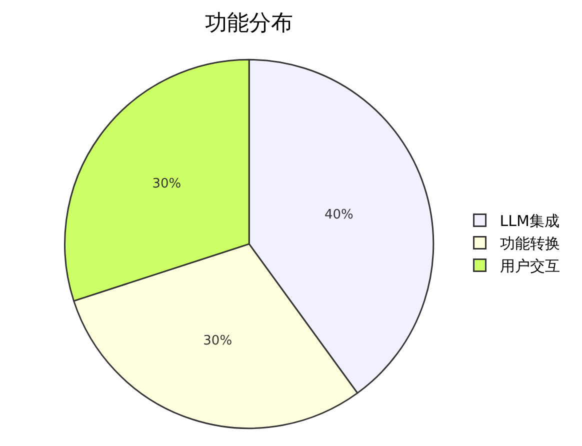 This screenshot has height=446, width=582. Describe the element at coordinates (530, 243) in the screenshot. I see `legend-label: 功能转换` at that location.